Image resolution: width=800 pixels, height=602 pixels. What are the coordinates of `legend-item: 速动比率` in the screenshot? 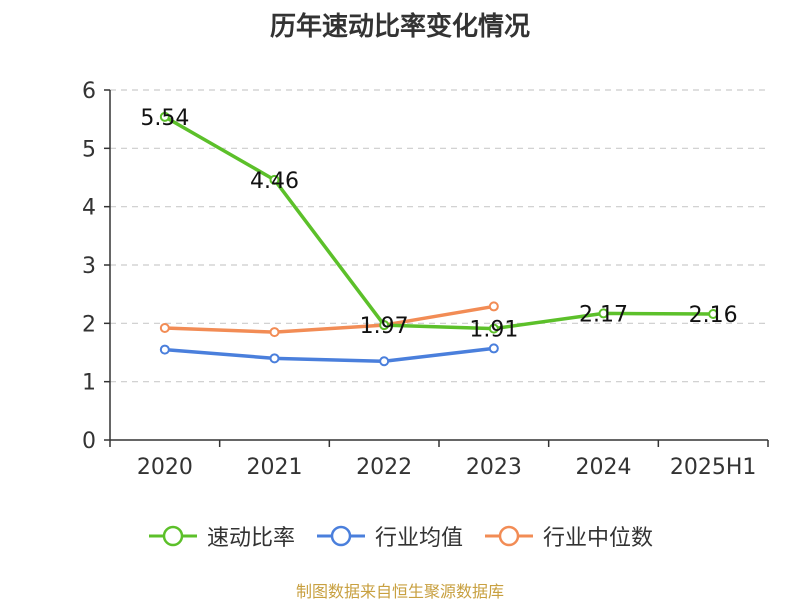 It's located at (221, 536).